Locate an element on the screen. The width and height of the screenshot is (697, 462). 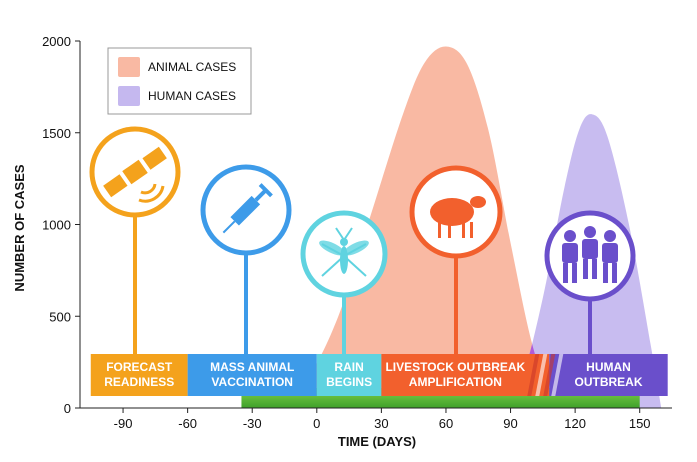
x-tick-label: 0 is located at coordinates (316, 423).